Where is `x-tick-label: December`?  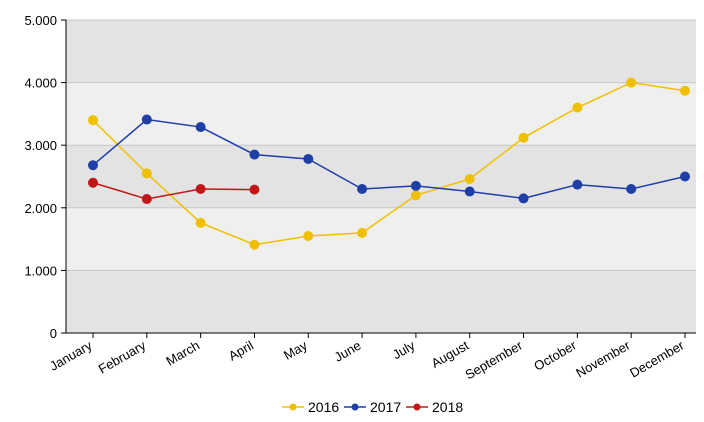
x-tick-label: December is located at coordinates (657, 358).